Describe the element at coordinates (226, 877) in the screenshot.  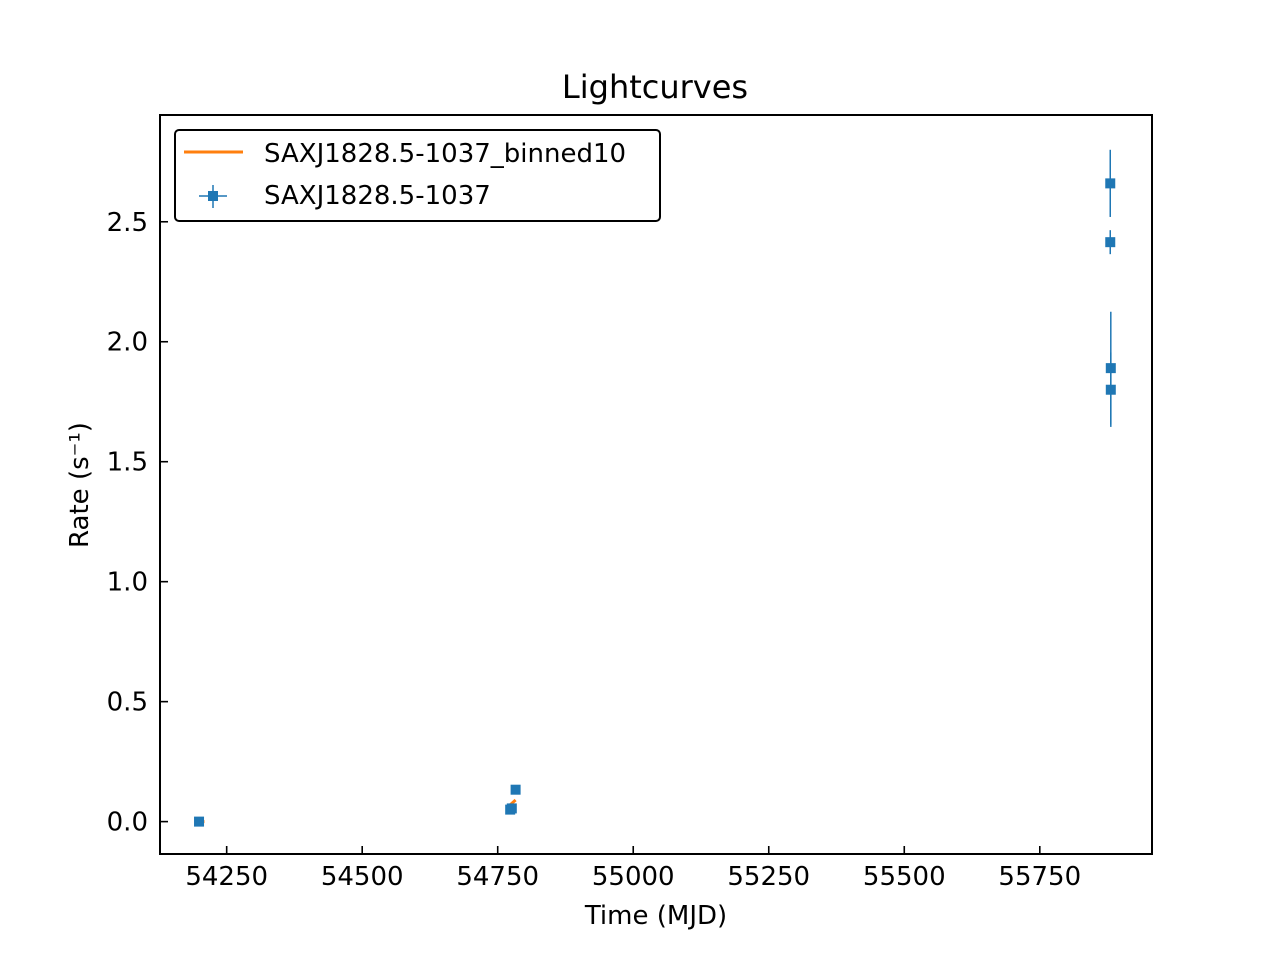
I see `x-tick-label: 54250` at that location.